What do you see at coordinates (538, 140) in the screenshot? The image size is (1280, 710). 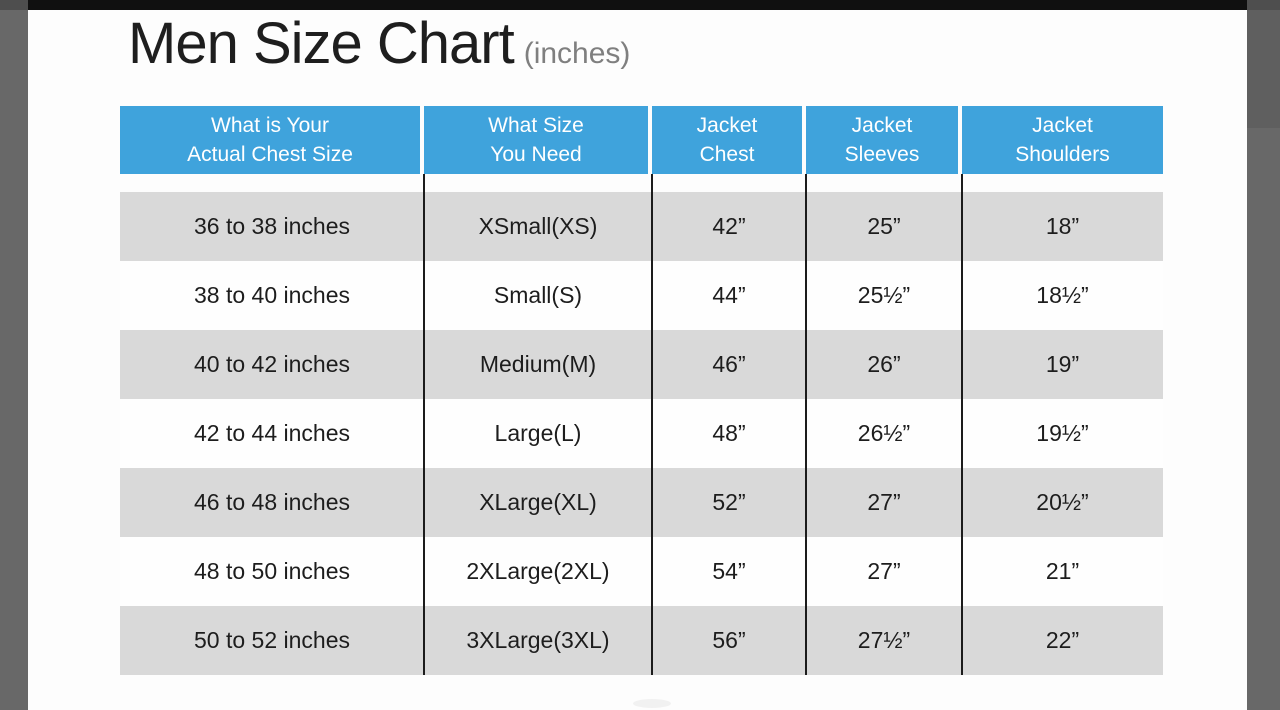 I see `header-size-needed: What Size You Need` at bounding box center [538, 140].